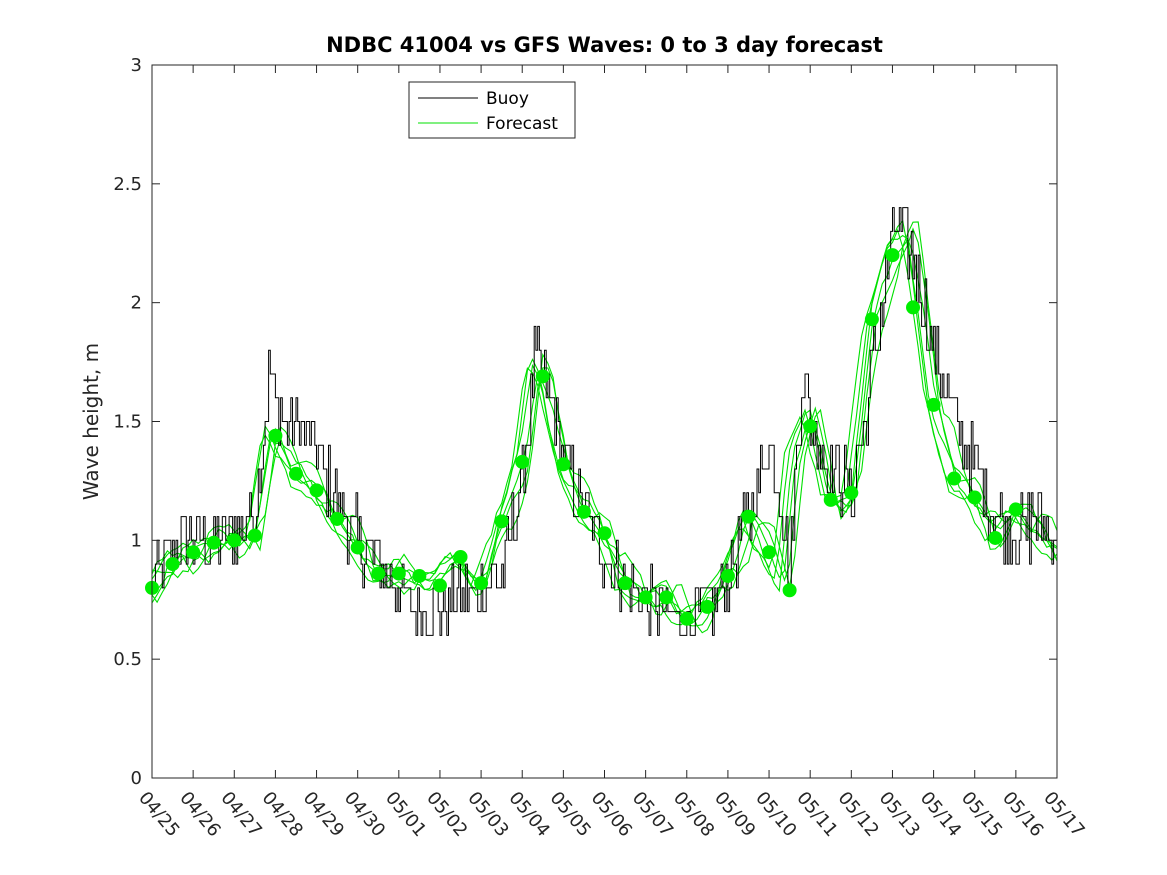 The width and height of the screenshot is (1167, 875). I want to click on legend: Buoy Forecast, so click(492, 110).